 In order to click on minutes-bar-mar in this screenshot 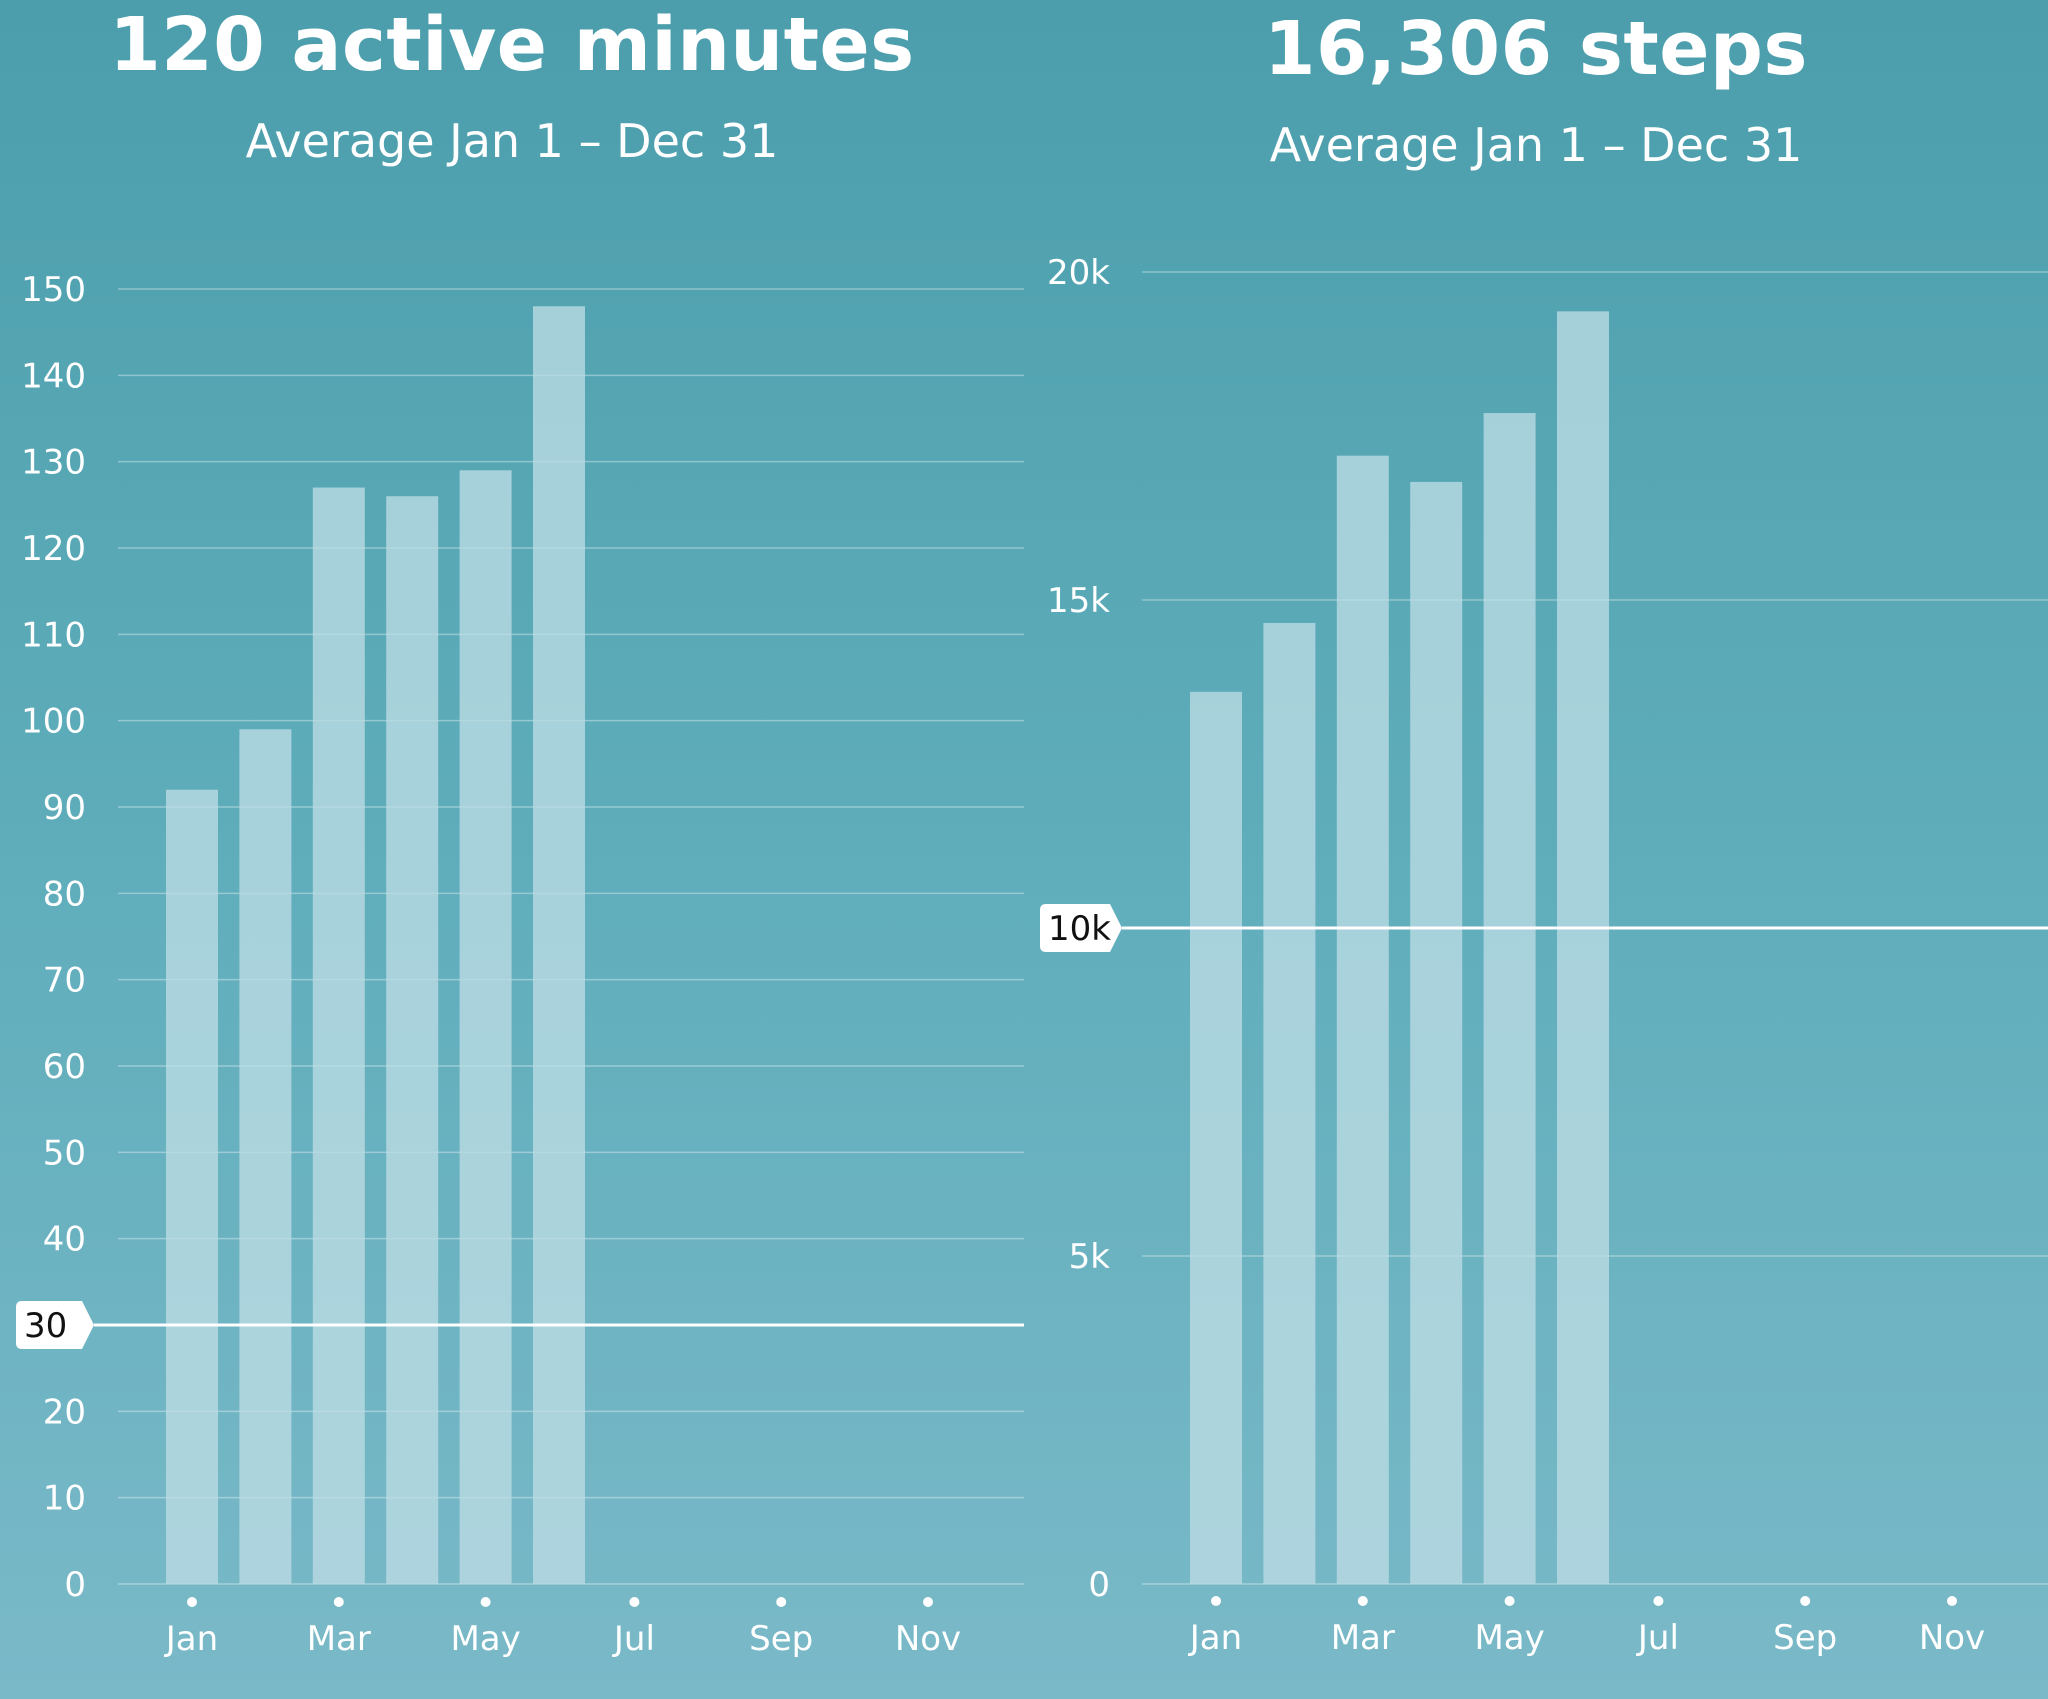, I will do `click(338, 1036)`.